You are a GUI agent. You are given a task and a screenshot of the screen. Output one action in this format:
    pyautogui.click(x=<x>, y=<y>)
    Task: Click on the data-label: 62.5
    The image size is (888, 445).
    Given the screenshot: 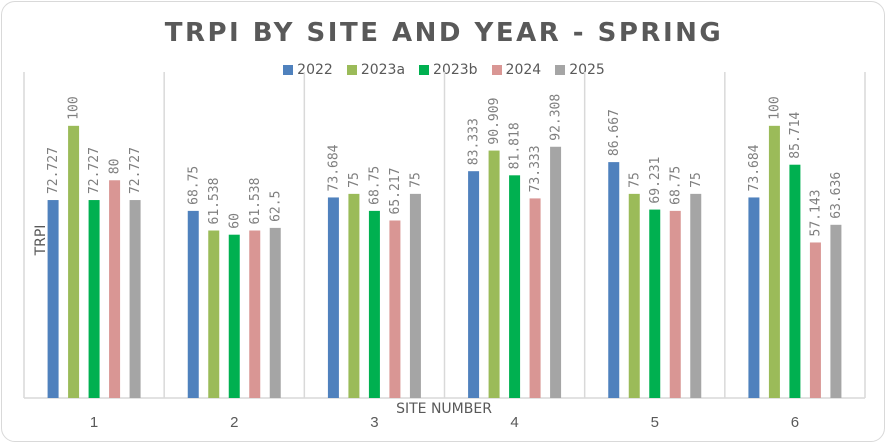 What is the action you would take?
    pyautogui.click(x=275, y=206)
    